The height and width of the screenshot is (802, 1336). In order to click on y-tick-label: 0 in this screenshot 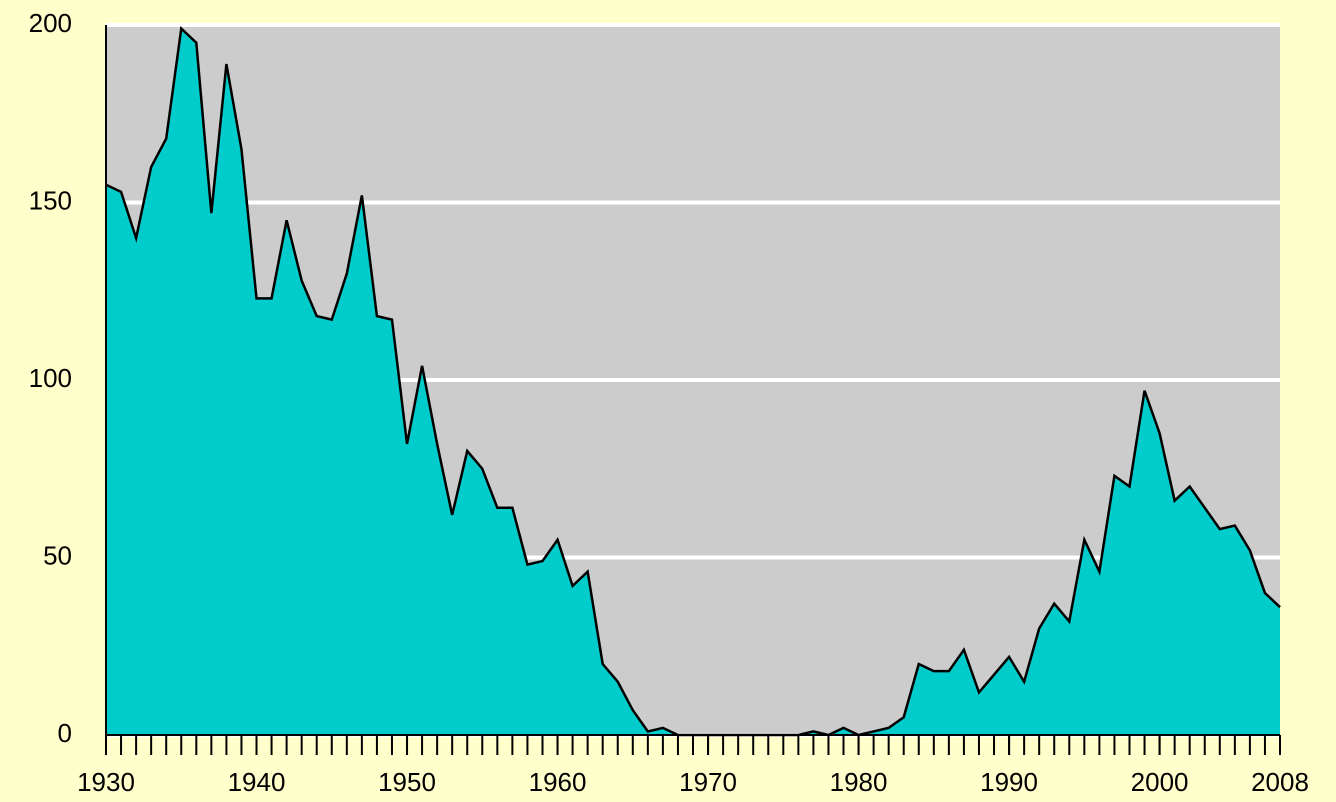, I will do `click(65, 733)`.